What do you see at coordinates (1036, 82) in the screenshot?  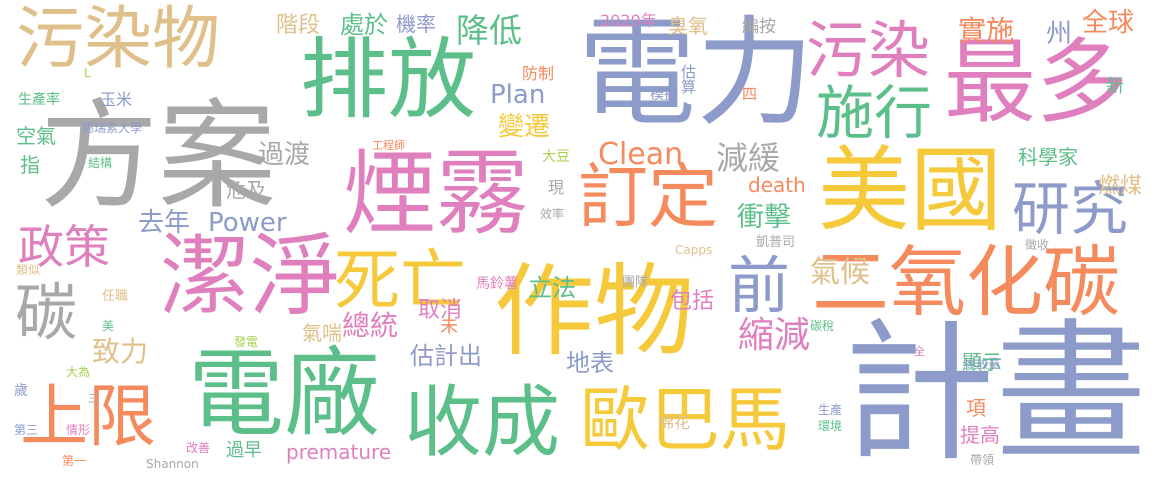 I see `word: 最多` at bounding box center [1036, 82].